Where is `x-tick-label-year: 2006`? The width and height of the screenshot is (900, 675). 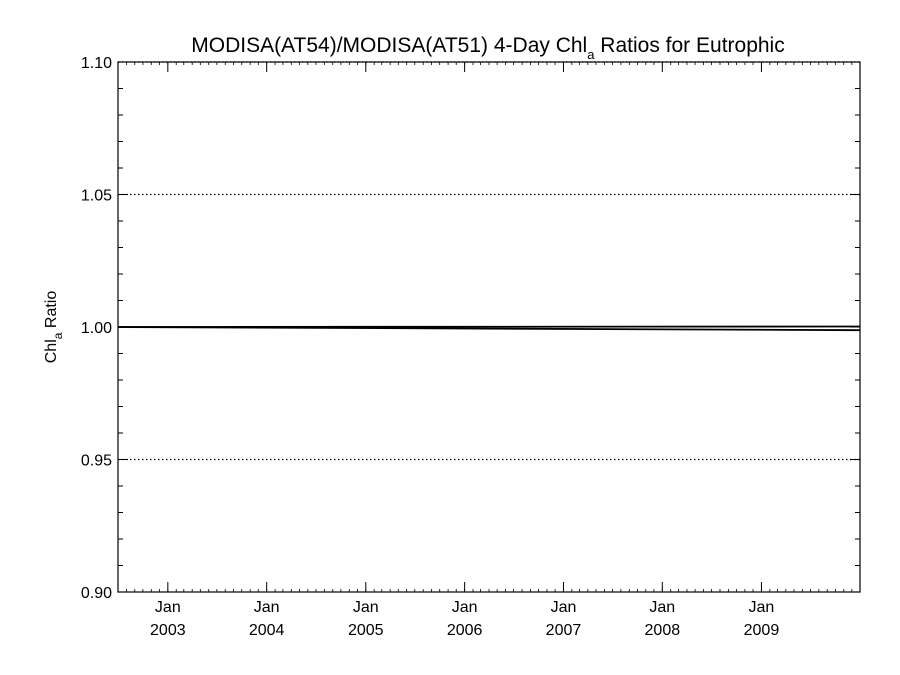
x-tick-label-year: 2006 is located at coordinates (465, 630).